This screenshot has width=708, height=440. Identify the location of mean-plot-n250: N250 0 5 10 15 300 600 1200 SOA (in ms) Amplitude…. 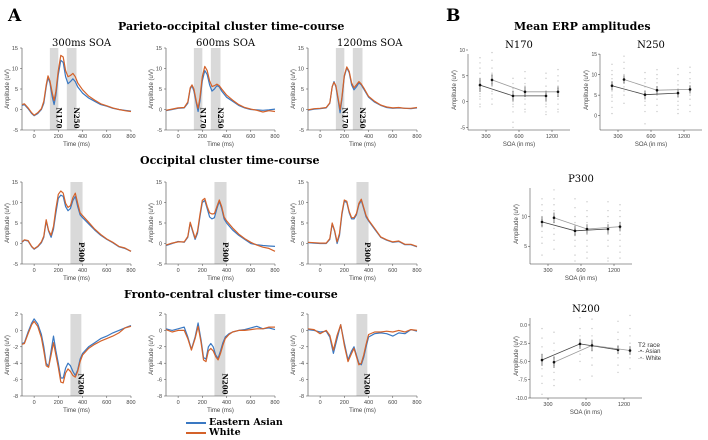
(643, 94).